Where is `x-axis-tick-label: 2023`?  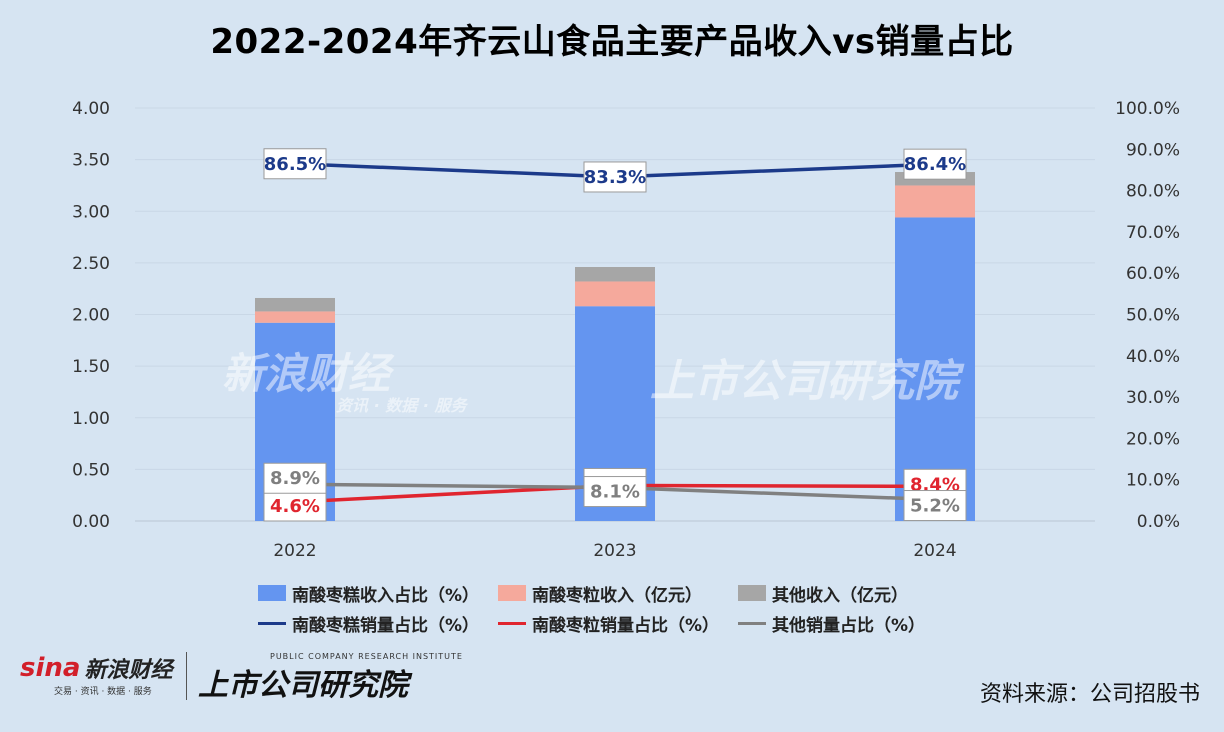 x-axis-tick-label: 2023 is located at coordinates (614, 551).